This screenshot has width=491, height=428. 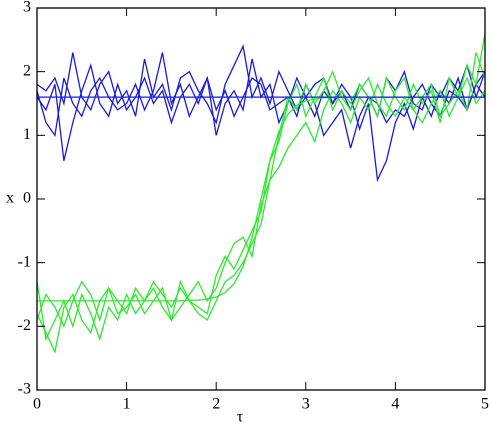 I want to click on y-tick-label: 1, so click(x=27, y=134).